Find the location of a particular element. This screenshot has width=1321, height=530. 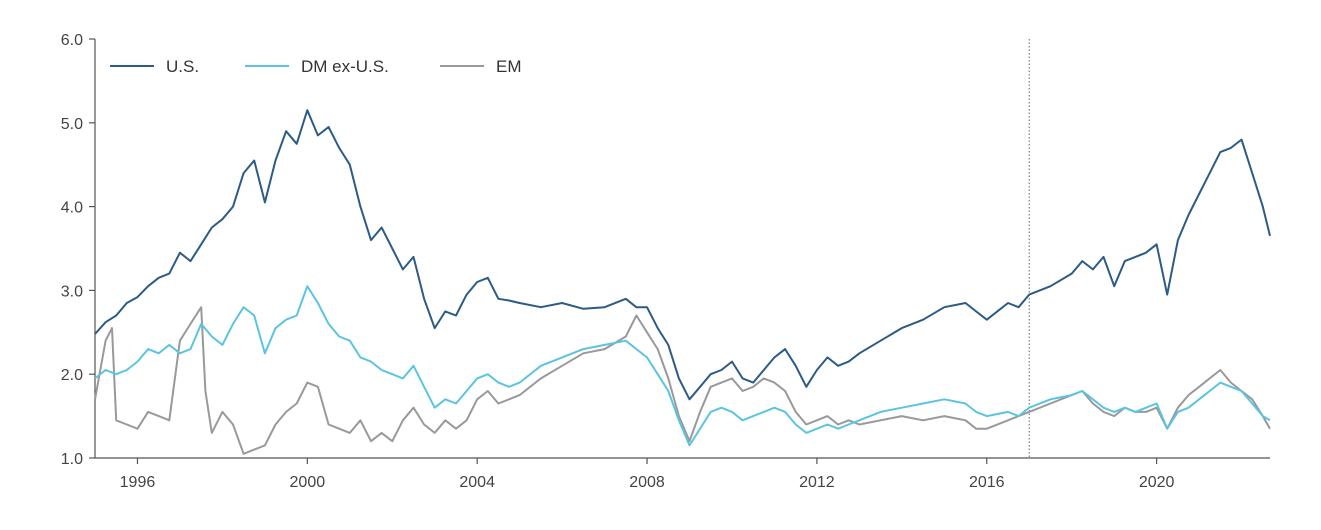

y-tick-label: 2.0 is located at coordinates (72, 375).